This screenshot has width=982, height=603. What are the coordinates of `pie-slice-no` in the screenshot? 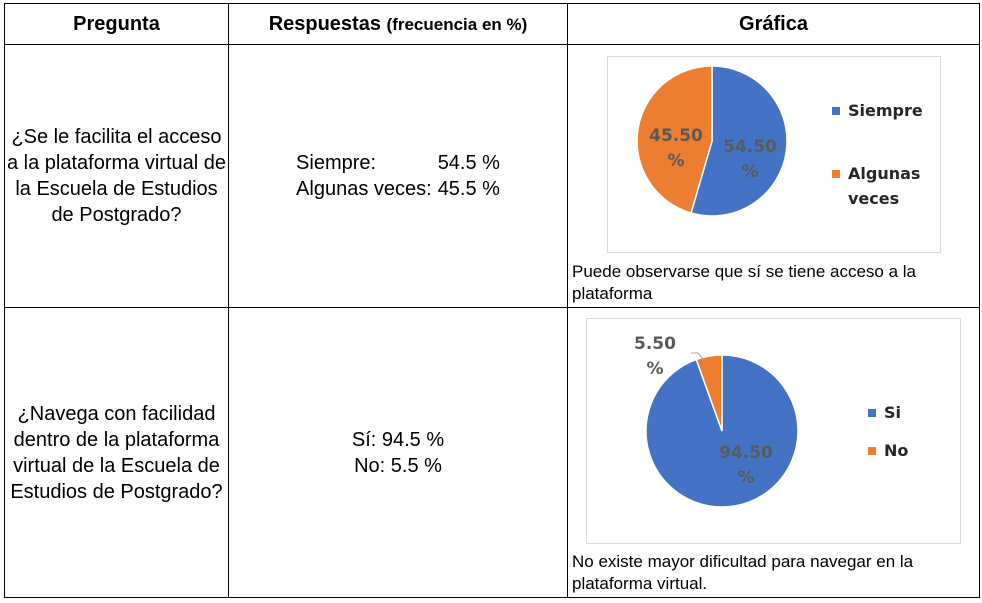 It's located at (709, 392).